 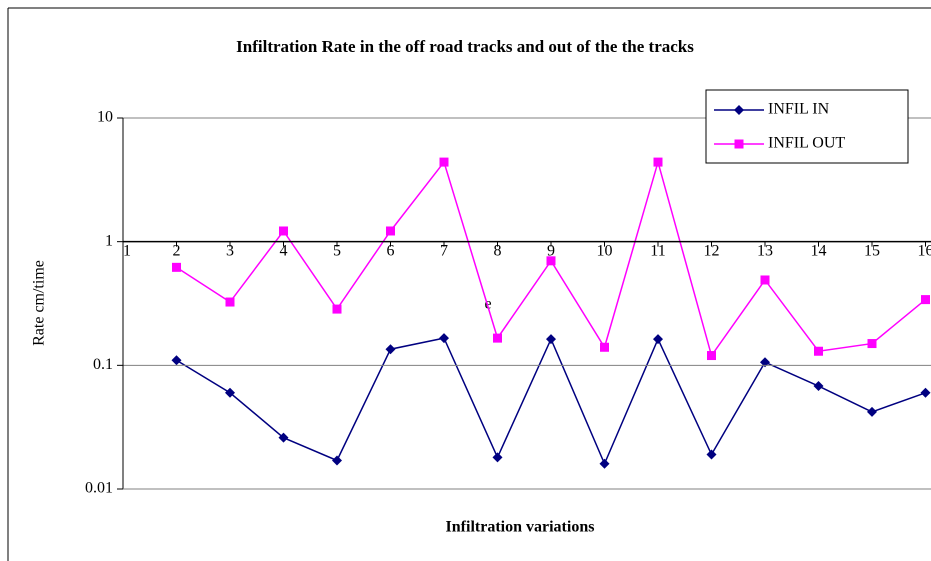 What do you see at coordinates (657, 250) in the screenshot?
I see `x-tick-label: 11` at bounding box center [657, 250].